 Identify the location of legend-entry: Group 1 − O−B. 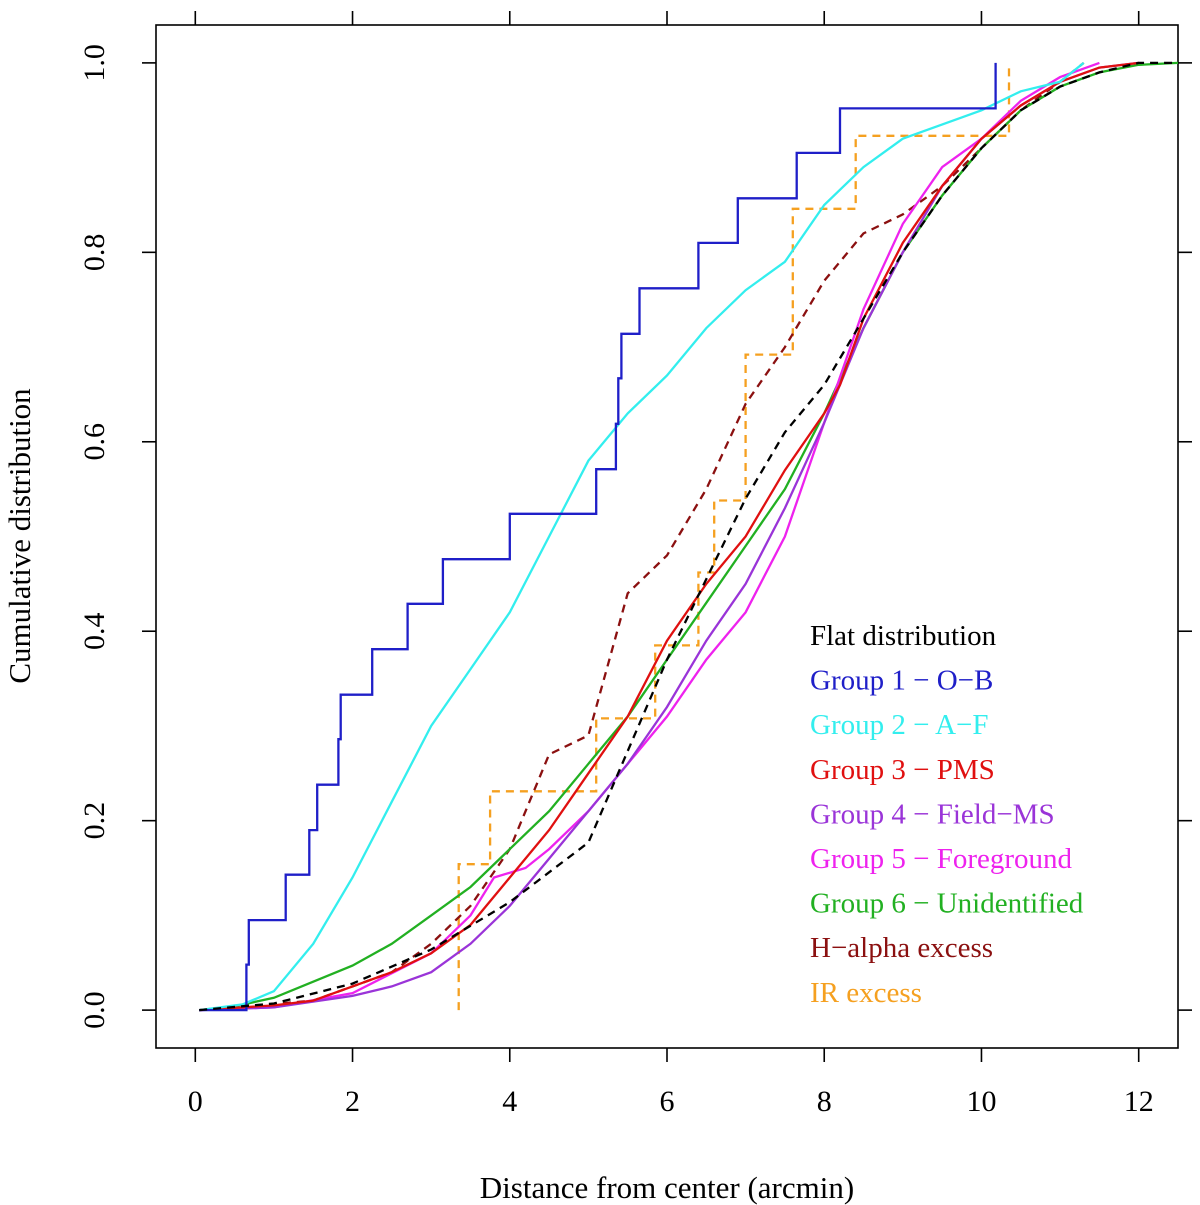
(901, 681).